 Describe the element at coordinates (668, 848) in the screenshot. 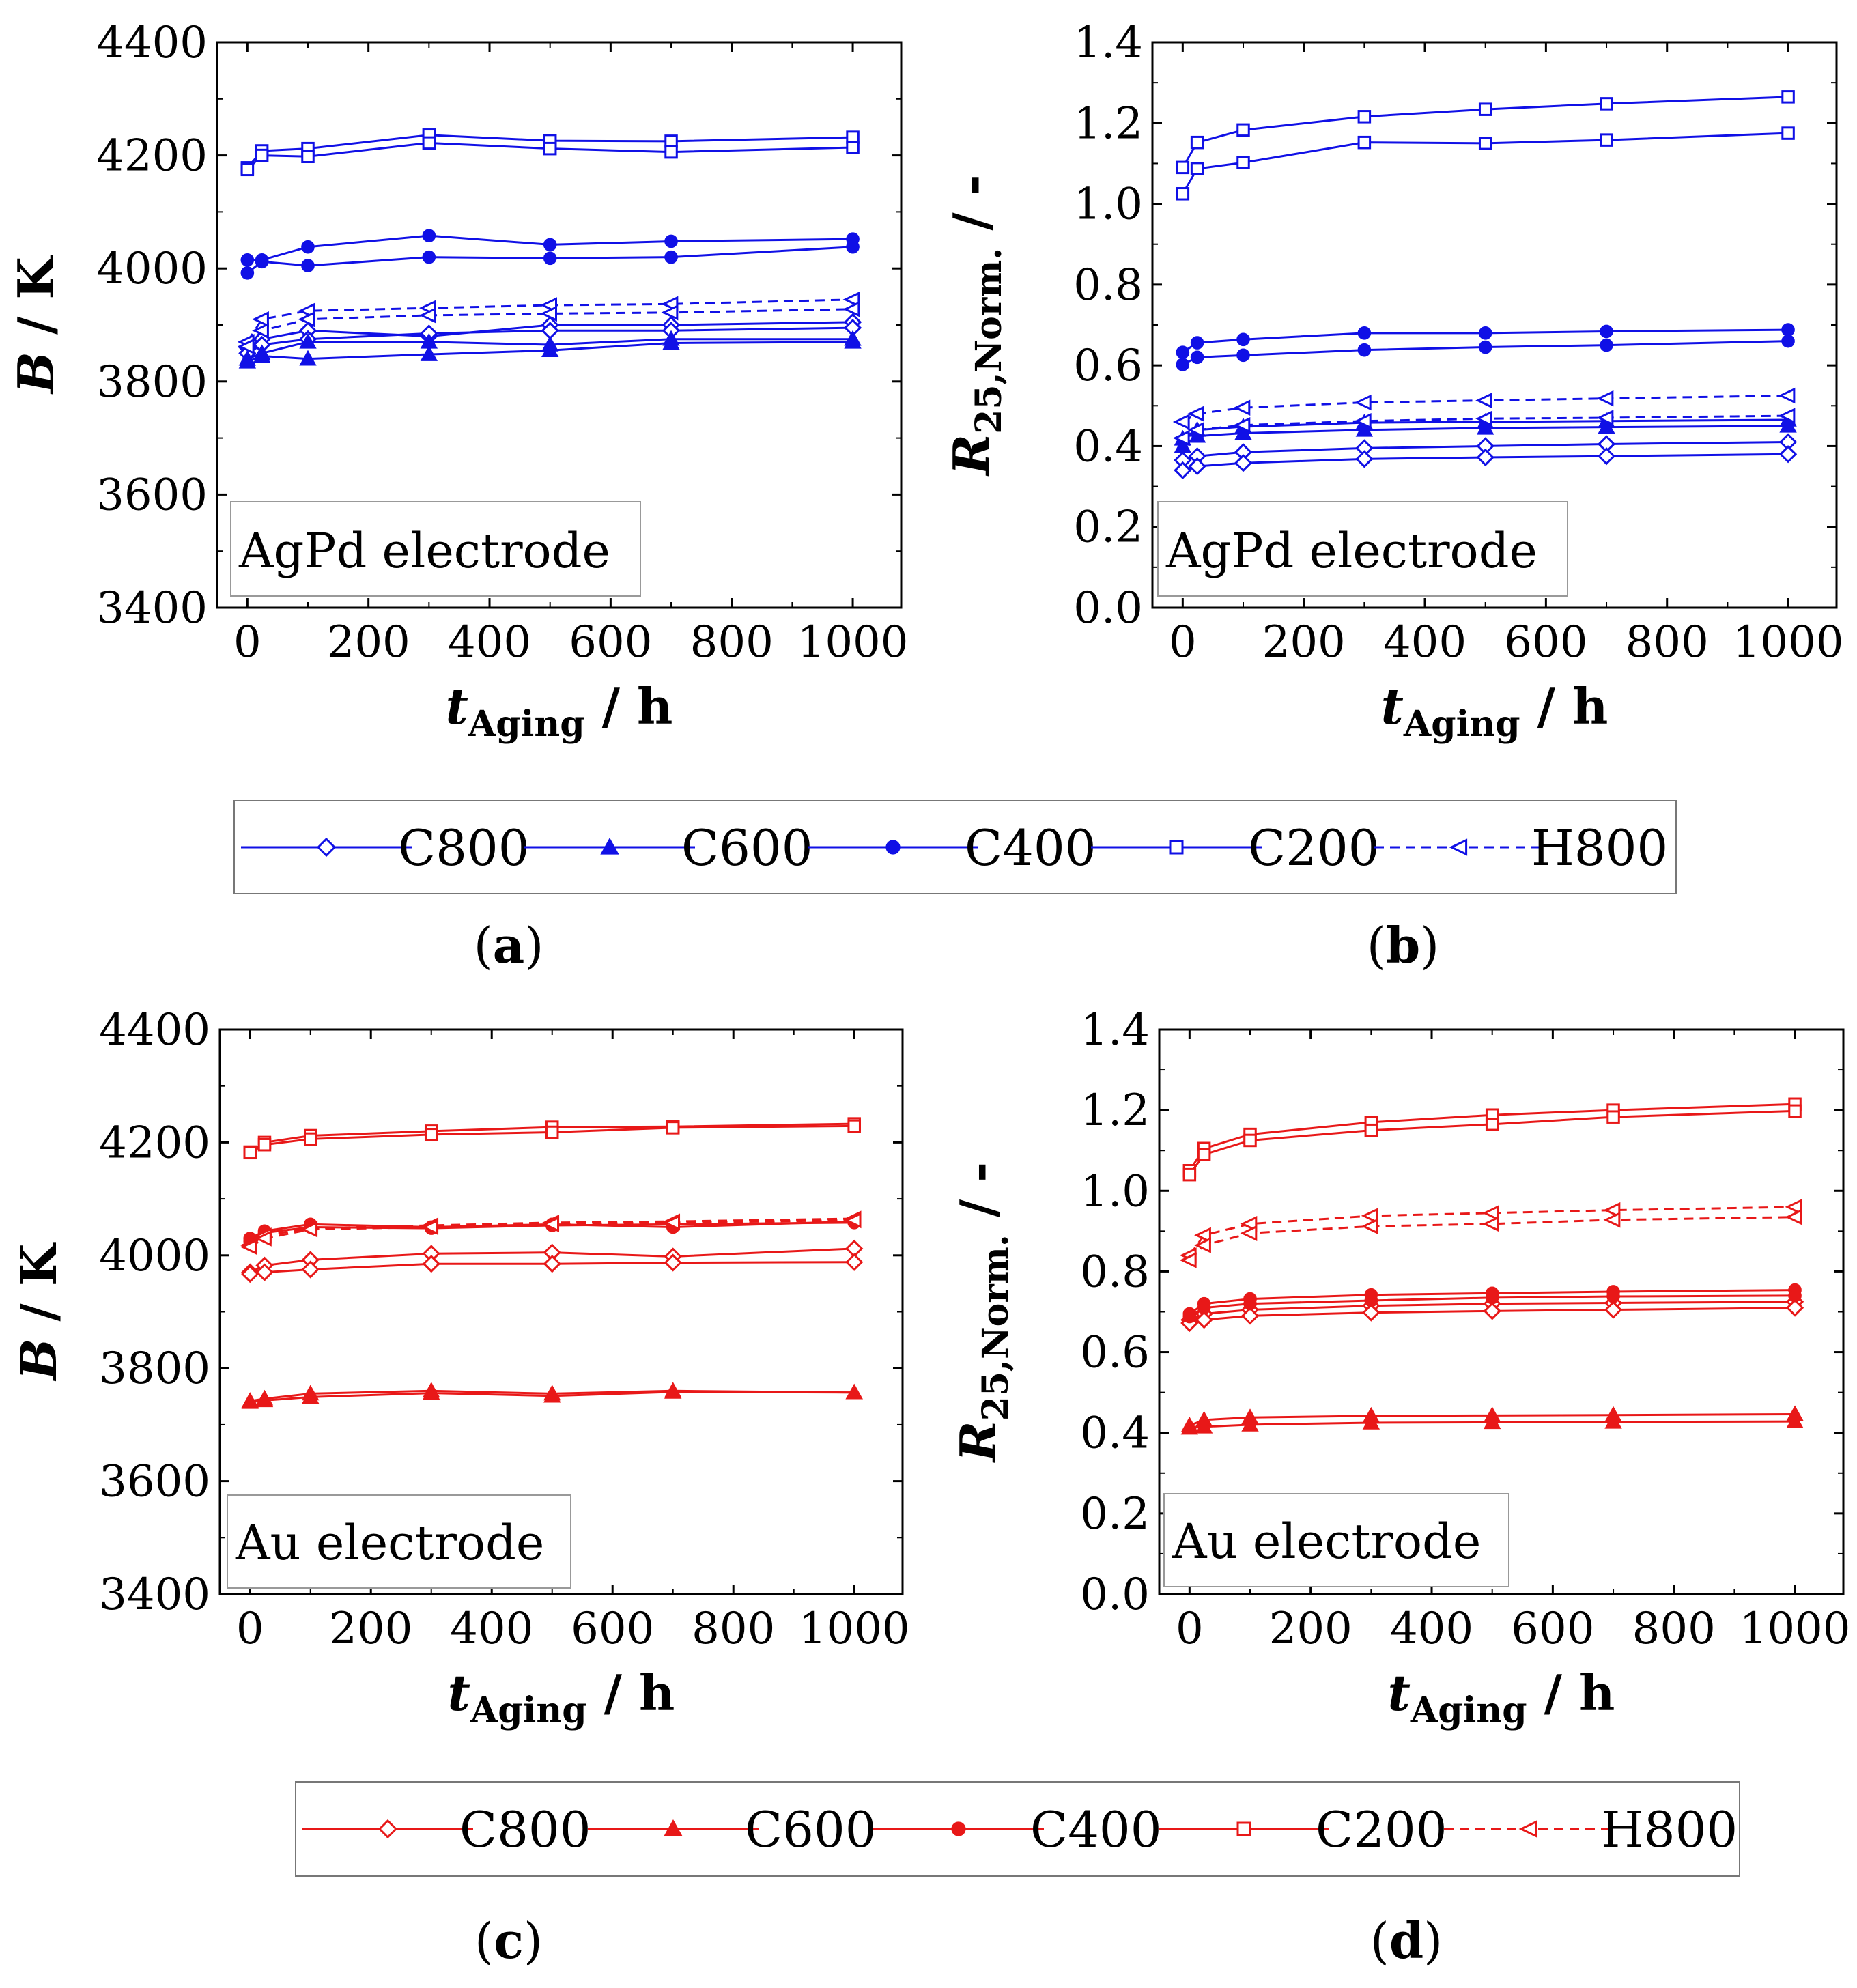

I see `legend-entry-c600: C600` at that location.